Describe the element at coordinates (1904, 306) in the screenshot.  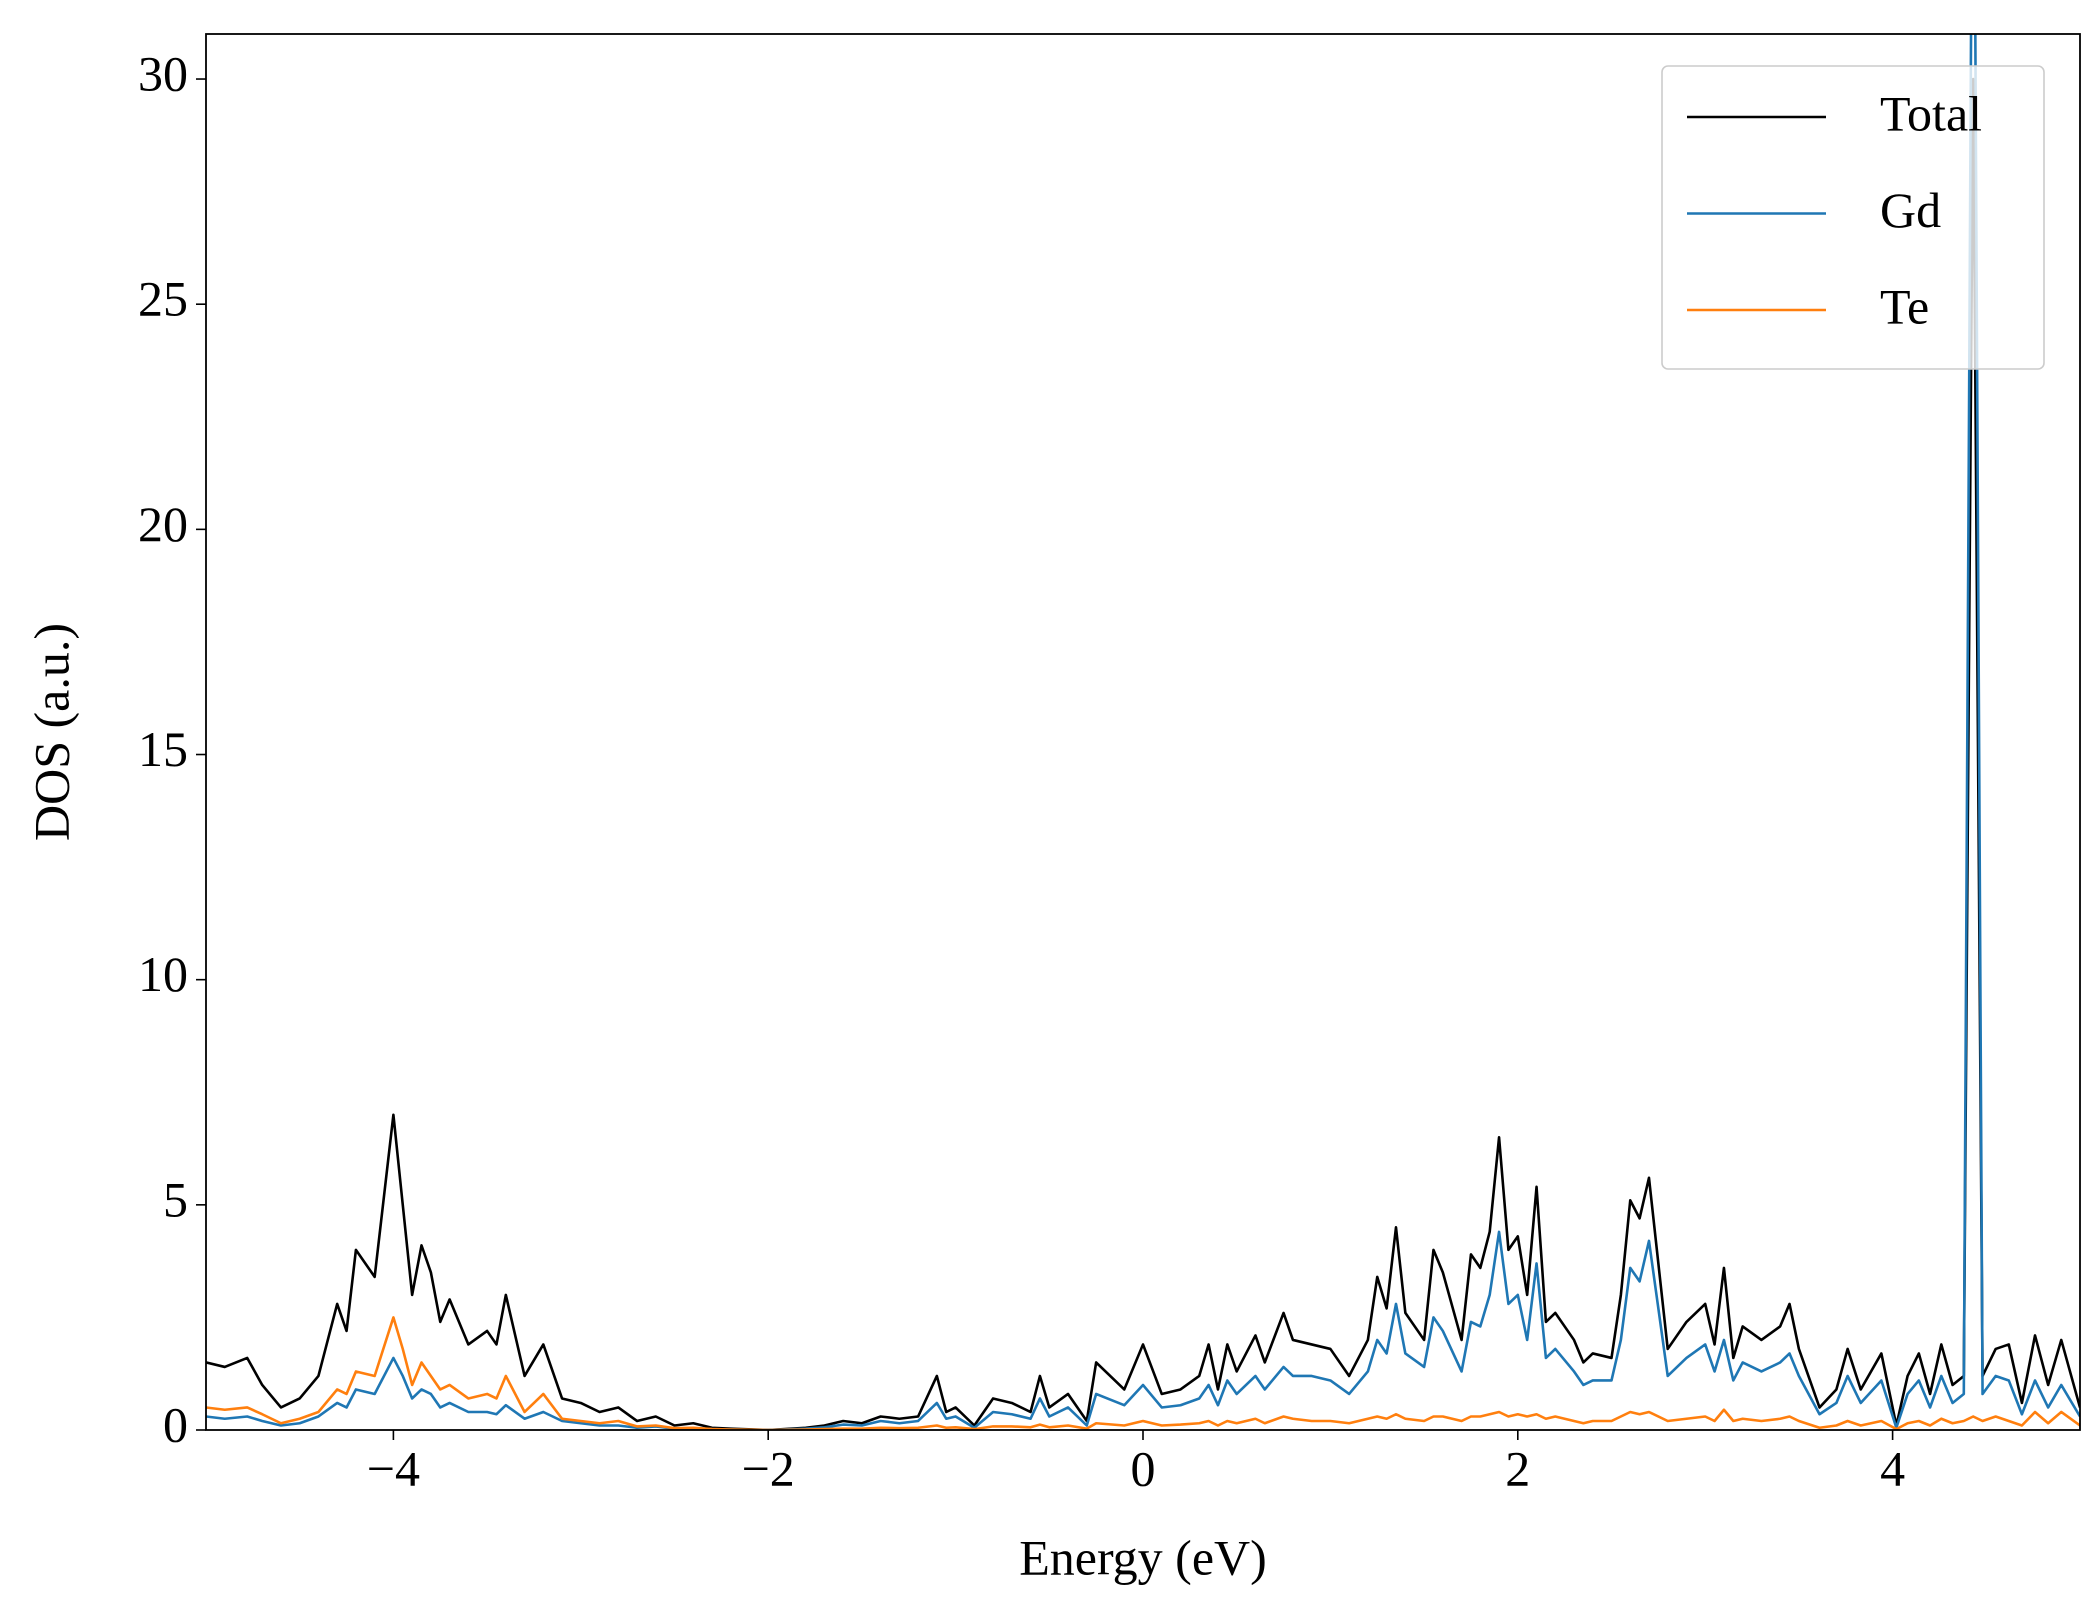
I see `legend-label: Te` at that location.